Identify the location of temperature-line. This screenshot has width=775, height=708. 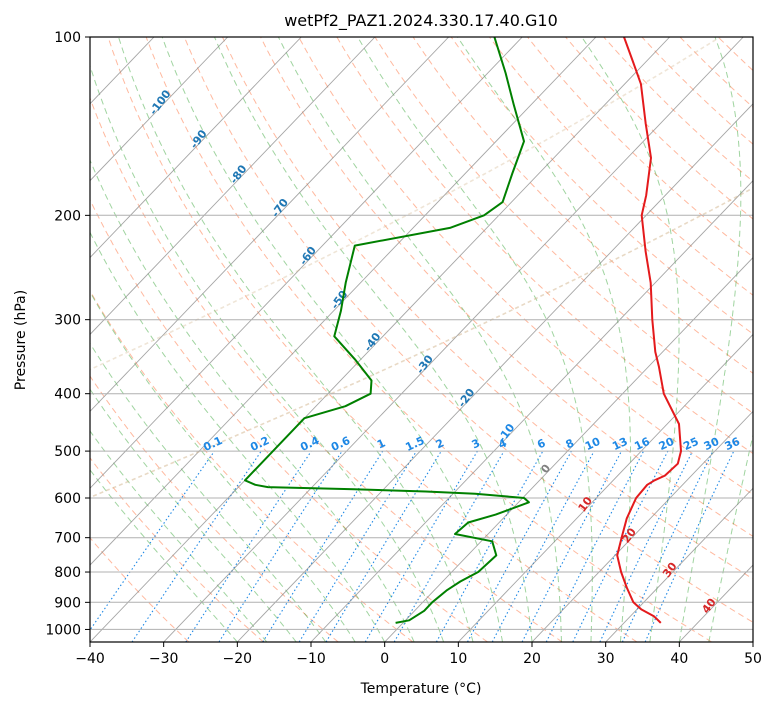
(649, 330).